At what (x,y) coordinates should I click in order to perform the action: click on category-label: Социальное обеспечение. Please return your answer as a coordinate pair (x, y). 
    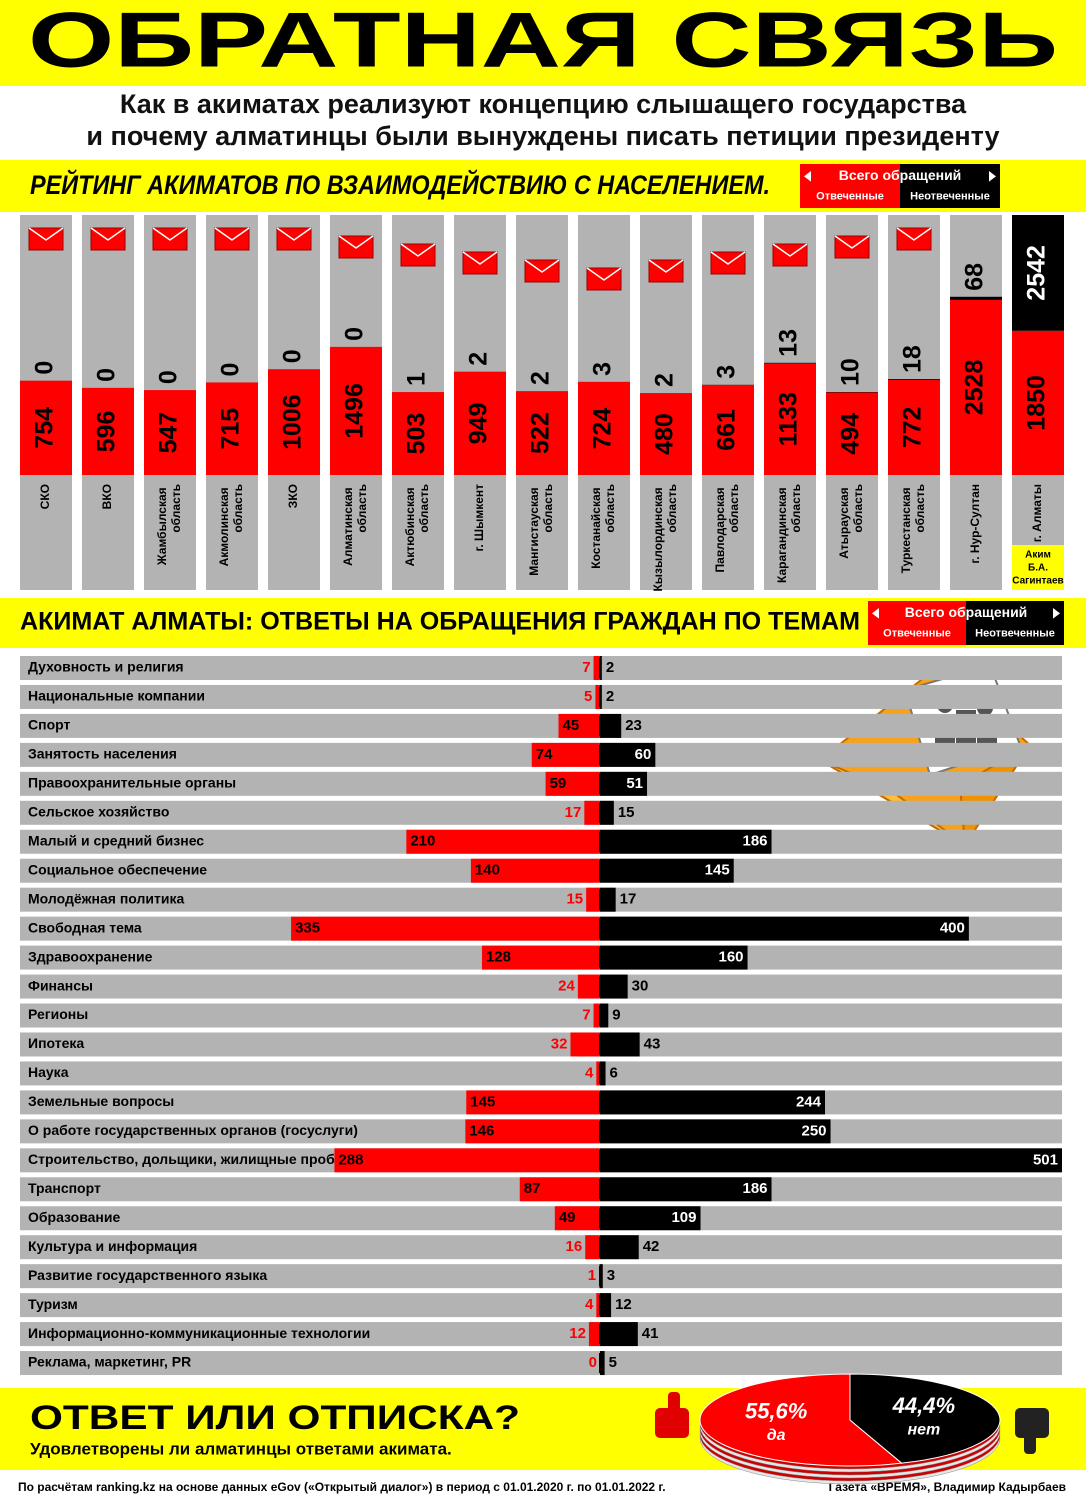
    Looking at the image, I should click on (117, 869).